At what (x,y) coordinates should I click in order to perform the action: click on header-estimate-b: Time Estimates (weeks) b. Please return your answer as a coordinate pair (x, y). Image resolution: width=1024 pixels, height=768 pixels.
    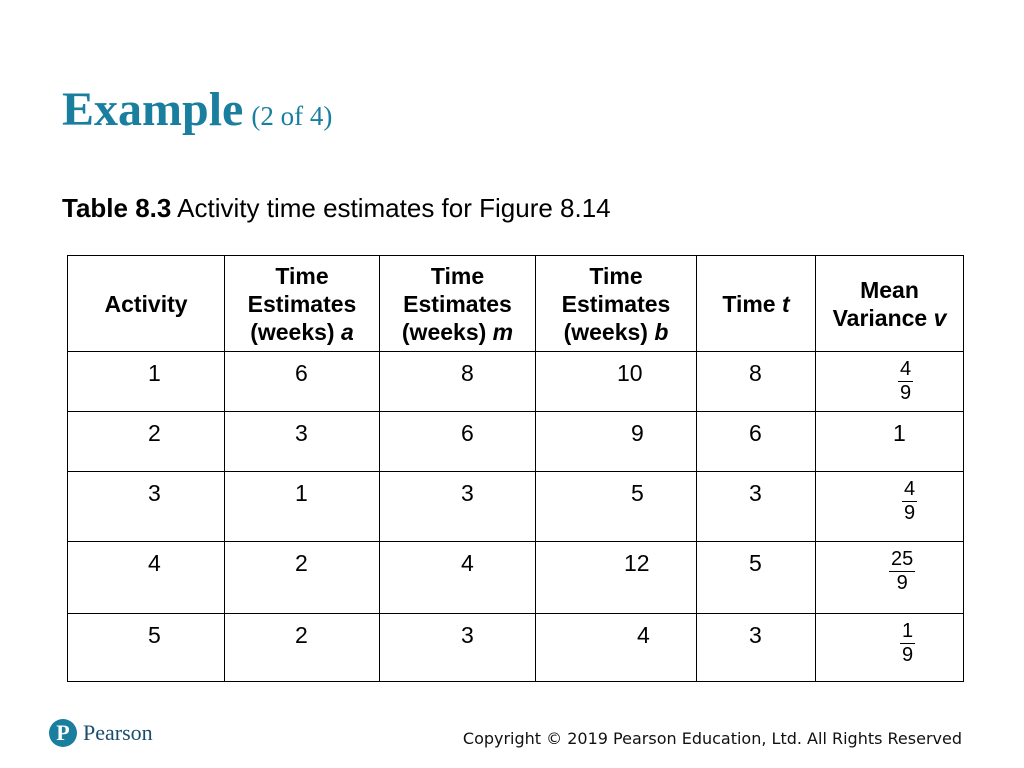
    Looking at the image, I should click on (616, 303).